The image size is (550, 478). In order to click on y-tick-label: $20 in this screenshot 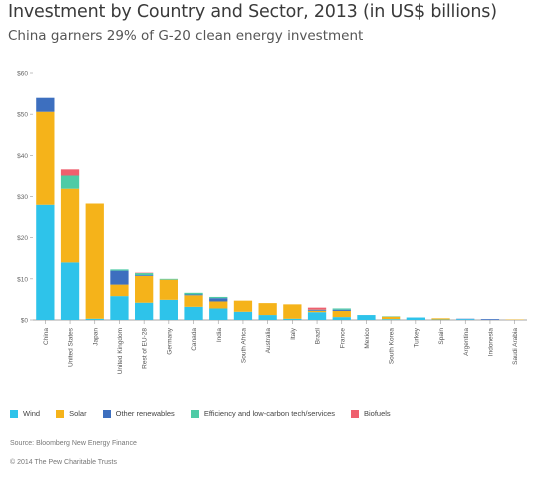, I will do `click(22, 238)`.